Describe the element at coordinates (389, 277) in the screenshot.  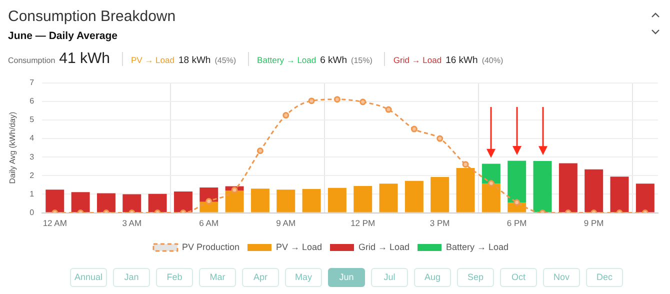
I see `text: Jul` at that location.